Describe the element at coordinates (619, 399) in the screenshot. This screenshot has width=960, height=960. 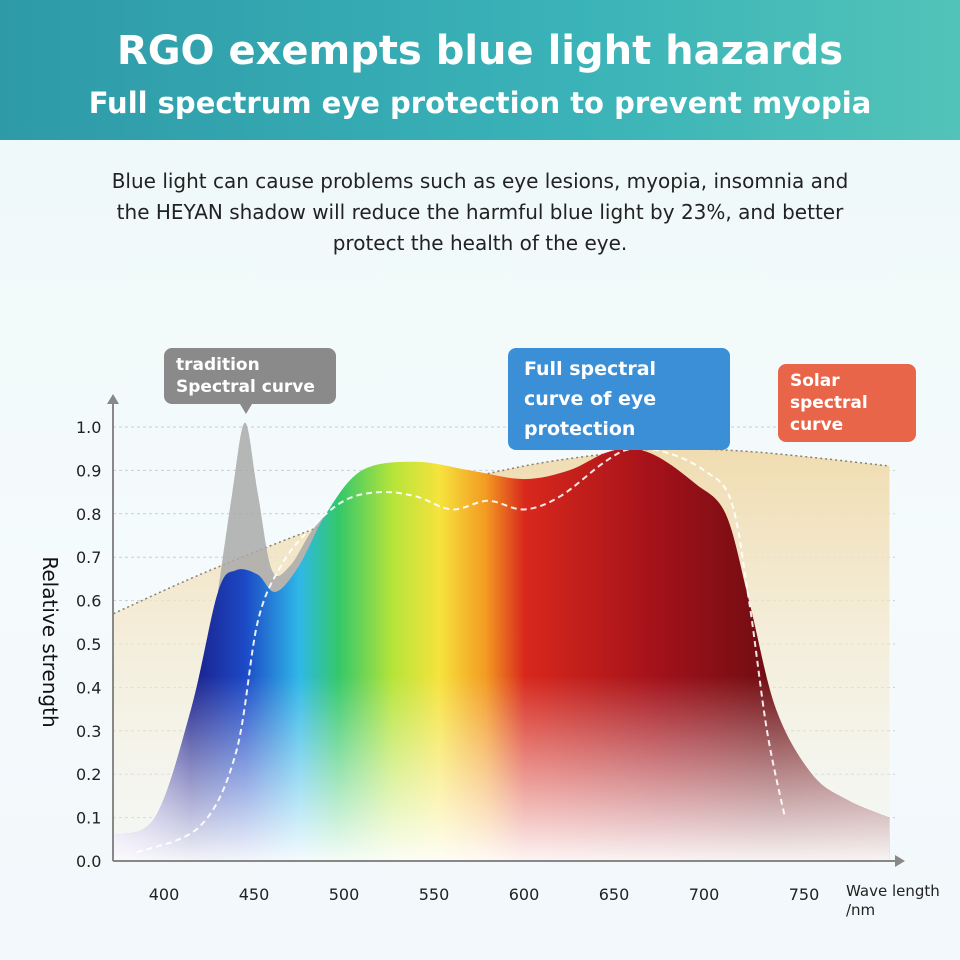
I see `callout-full-spectrum: Full spectral curve of eye protection` at that location.